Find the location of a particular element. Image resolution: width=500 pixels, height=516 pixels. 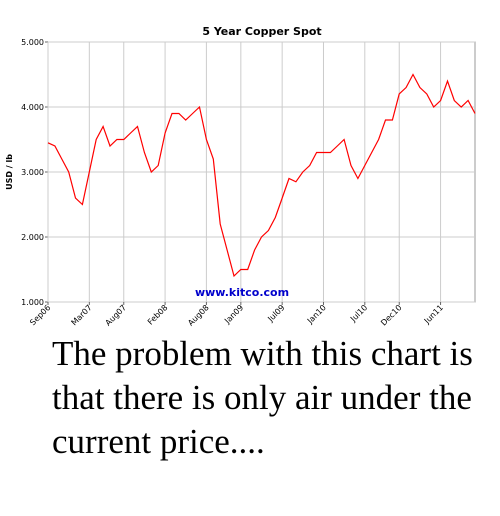

x-tick-label: Jun11 is located at coordinates (433, 314).